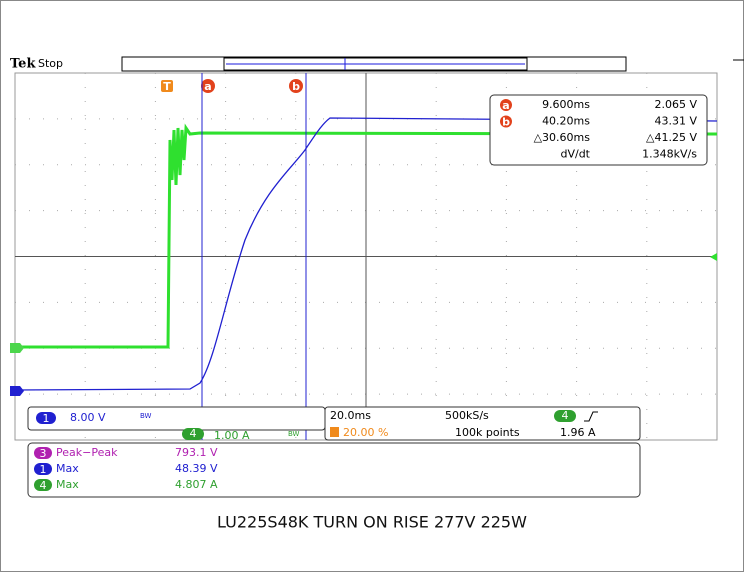 This screenshot has width=744, height=576. What do you see at coordinates (334, 470) in the screenshot?
I see `measurement-box` at bounding box center [334, 470].